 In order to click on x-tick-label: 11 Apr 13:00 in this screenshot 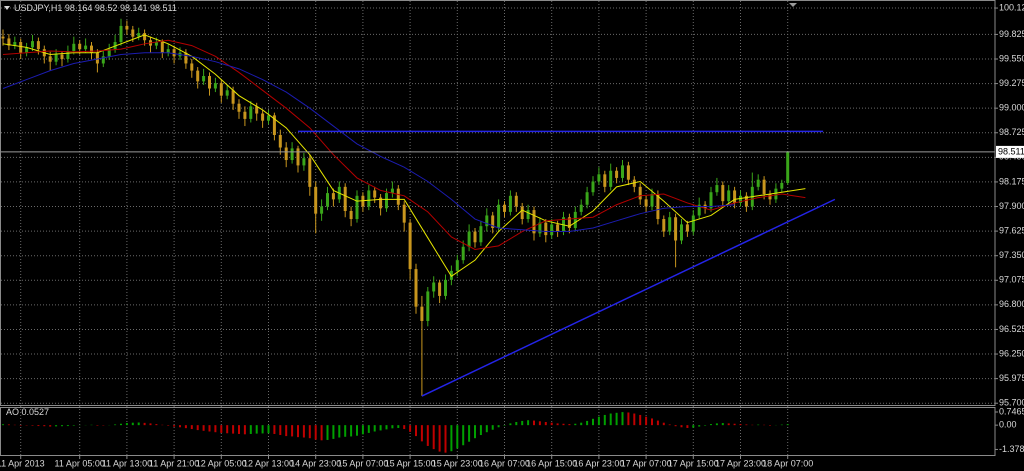, I will do `click(127, 463)`.